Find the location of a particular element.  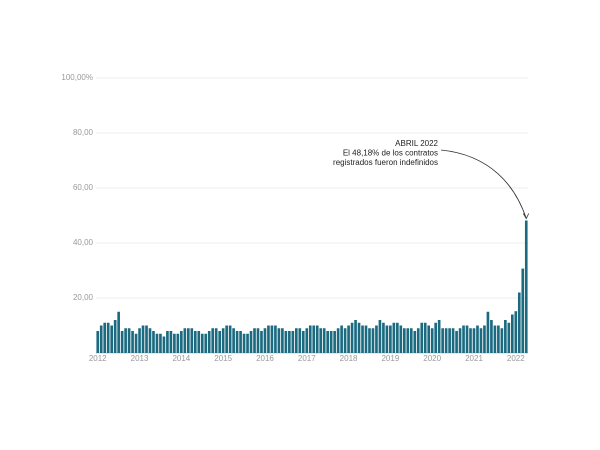

x-tick-label: 2018 is located at coordinates (349, 358).